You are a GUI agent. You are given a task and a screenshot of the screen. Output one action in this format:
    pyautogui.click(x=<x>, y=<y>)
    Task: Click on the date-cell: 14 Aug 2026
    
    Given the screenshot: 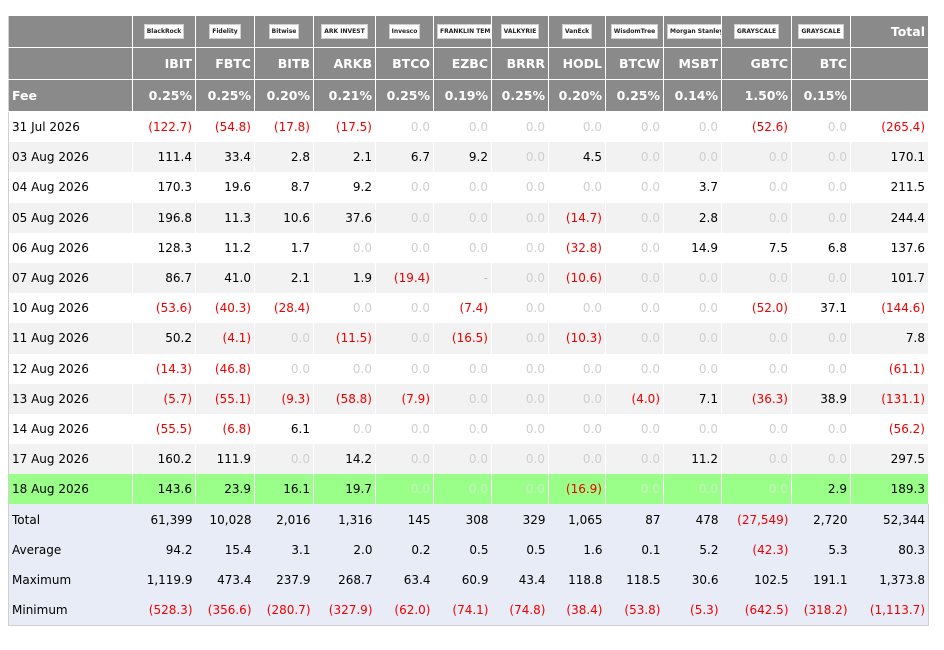 What is the action you would take?
    pyautogui.click(x=70, y=429)
    